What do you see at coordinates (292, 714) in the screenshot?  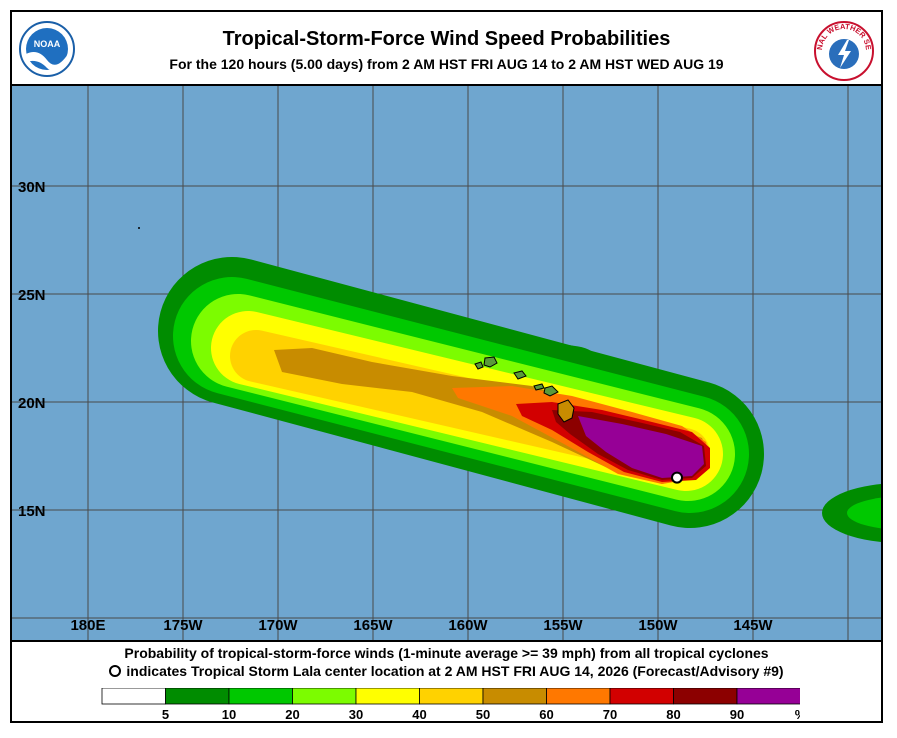 I see `legend-label: 20` at bounding box center [292, 714].